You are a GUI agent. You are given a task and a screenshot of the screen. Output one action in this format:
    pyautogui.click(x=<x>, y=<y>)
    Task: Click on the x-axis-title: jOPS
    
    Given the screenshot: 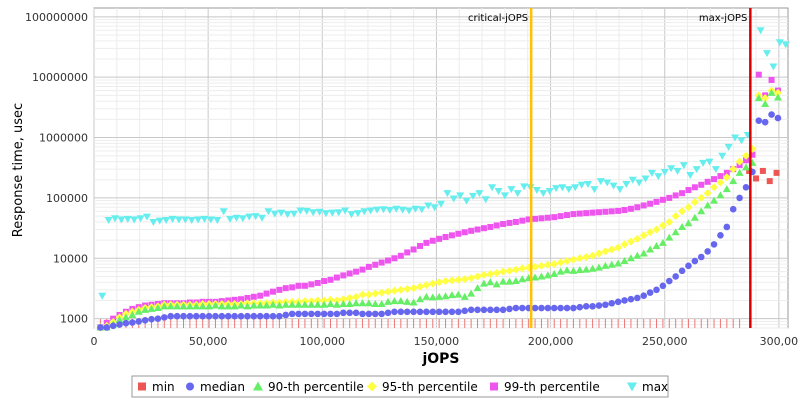 What is the action you would take?
    pyautogui.click(x=440, y=359)
    